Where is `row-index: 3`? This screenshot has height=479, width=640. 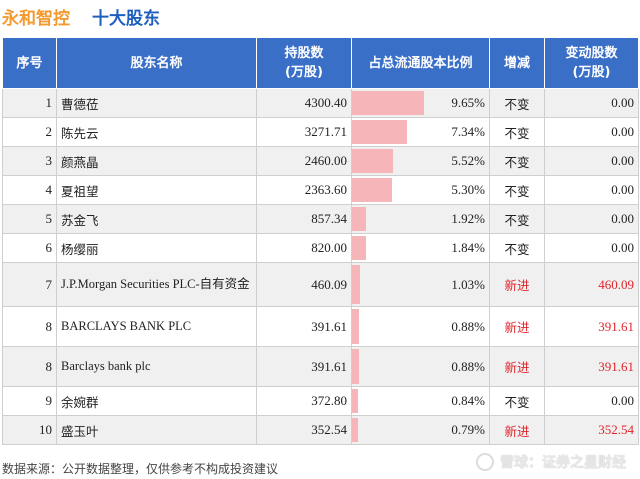 row-index: 3 is located at coordinates (29, 161).